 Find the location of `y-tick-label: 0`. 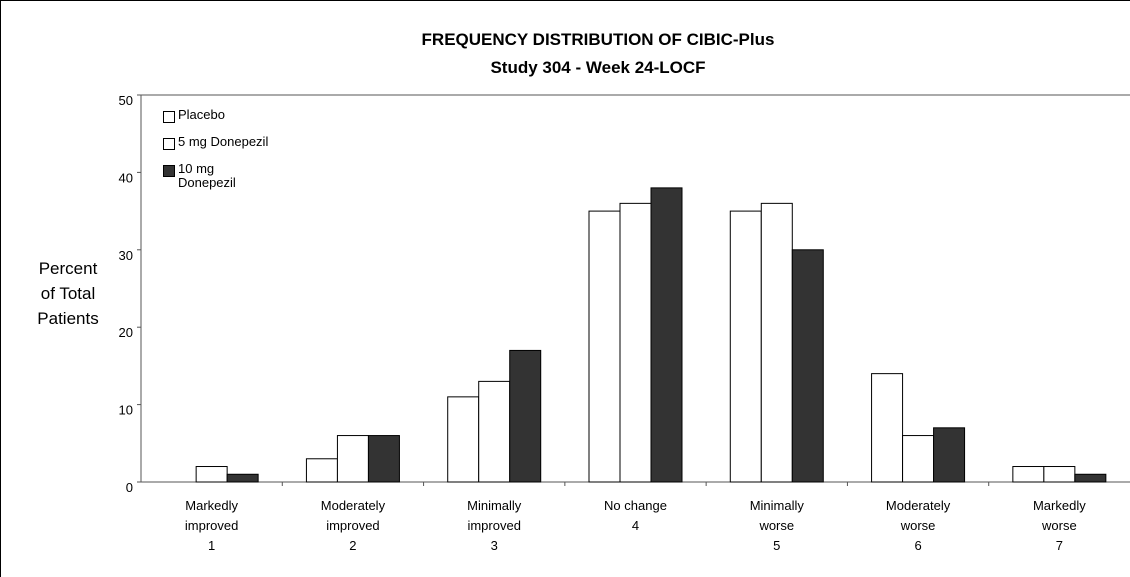

y-tick-label: 0 is located at coordinates (129, 487).